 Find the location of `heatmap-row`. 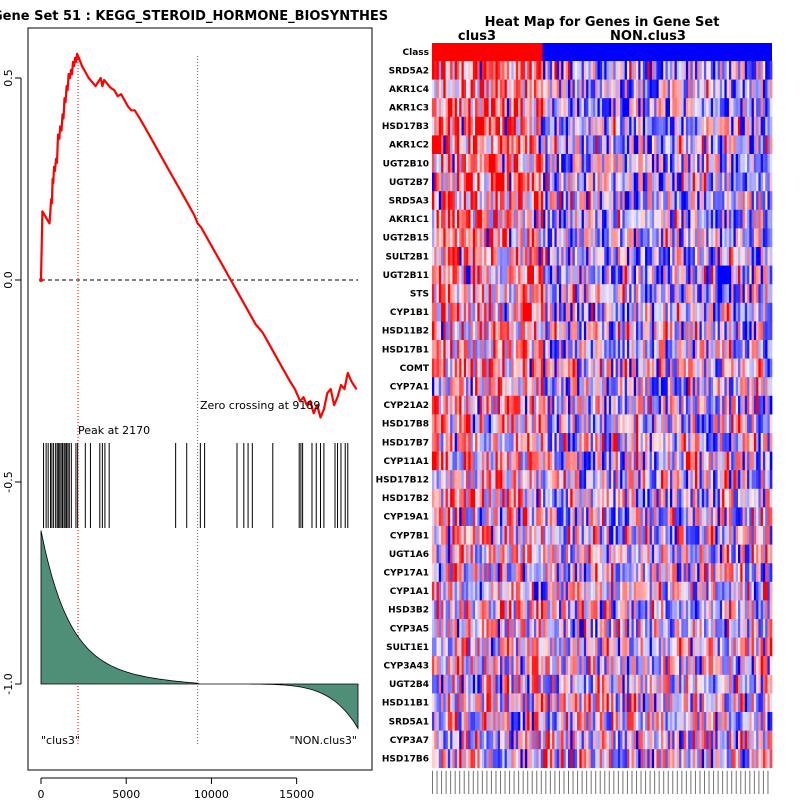

heatmap-row is located at coordinates (602, 126).